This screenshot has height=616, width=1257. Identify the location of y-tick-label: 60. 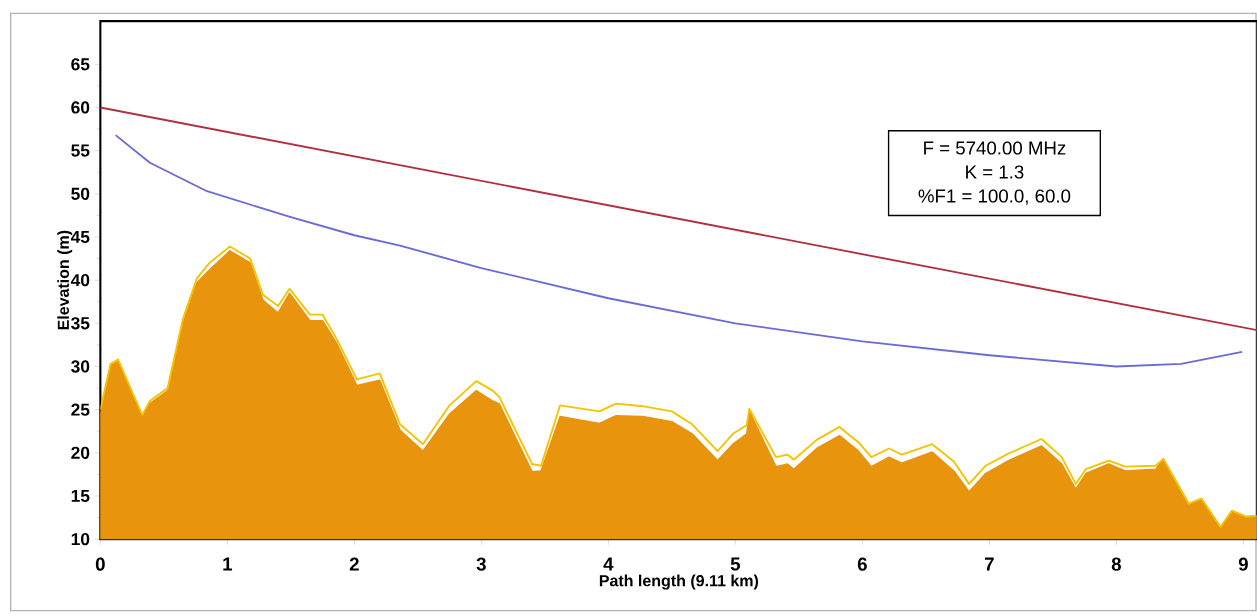
(80, 107).